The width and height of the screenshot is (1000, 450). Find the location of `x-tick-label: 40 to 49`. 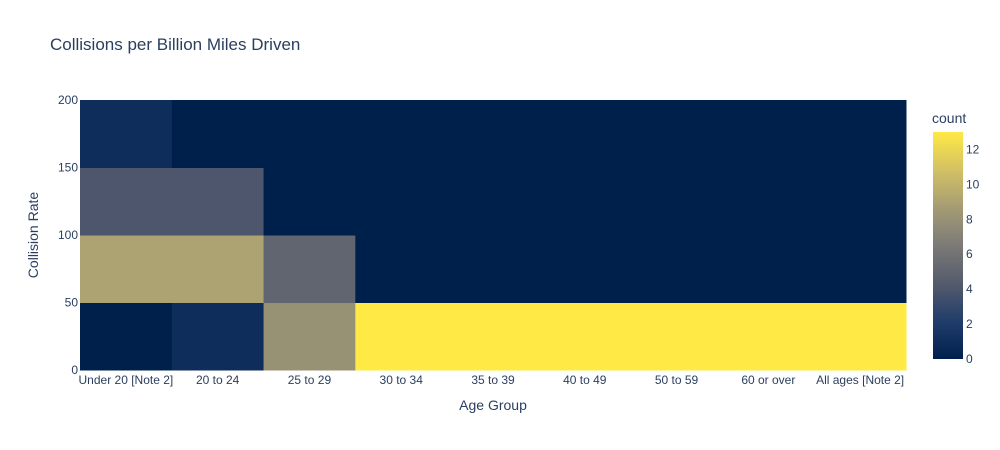

x-tick-label: 40 to 49 is located at coordinates (585, 380).